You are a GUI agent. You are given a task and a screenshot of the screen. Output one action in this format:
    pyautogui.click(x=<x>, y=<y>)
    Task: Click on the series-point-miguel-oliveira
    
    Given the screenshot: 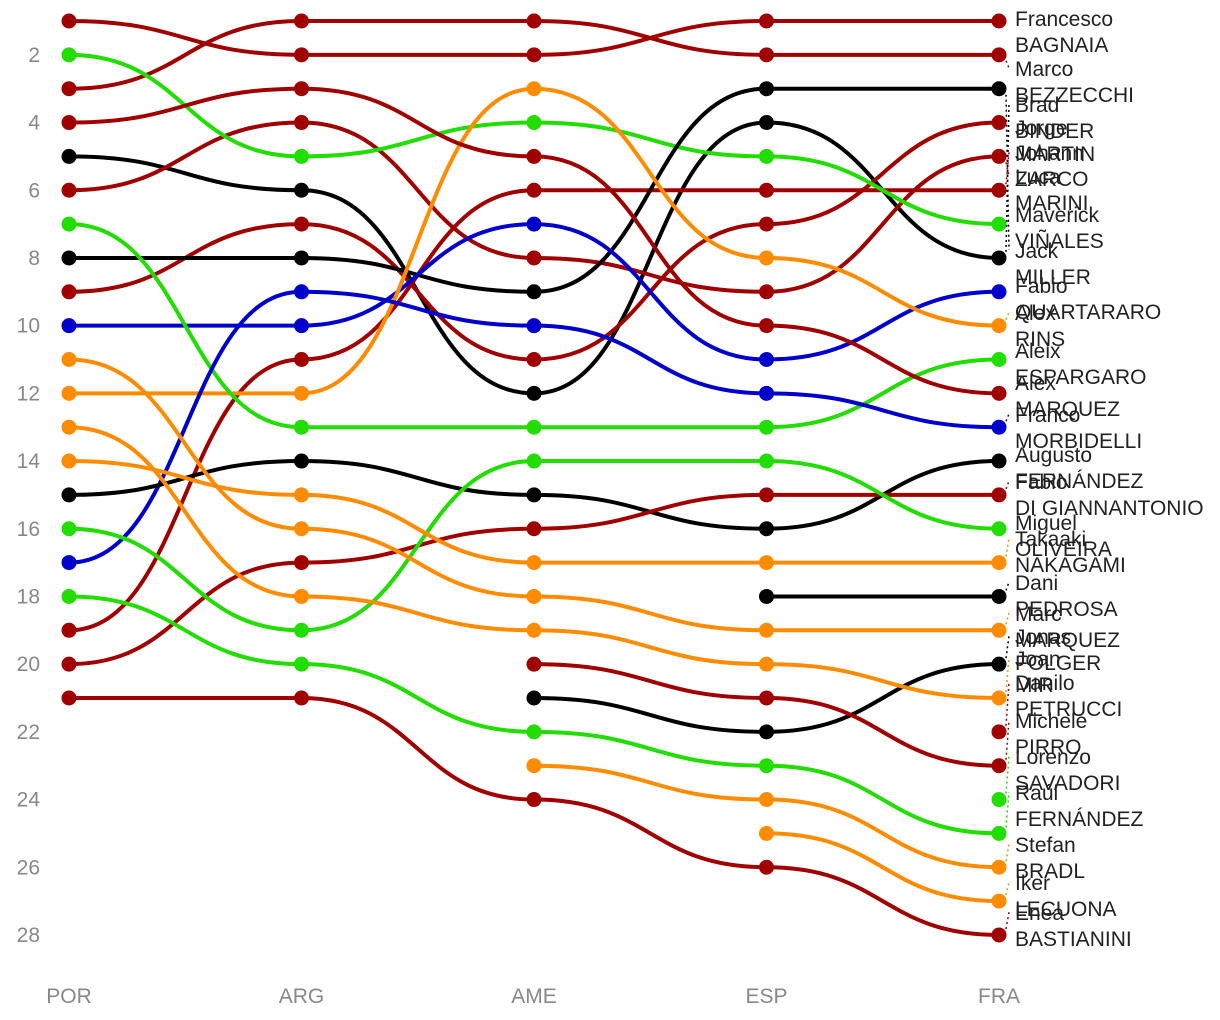 What is the action you would take?
    pyautogui.click(x=999, y=529)
    